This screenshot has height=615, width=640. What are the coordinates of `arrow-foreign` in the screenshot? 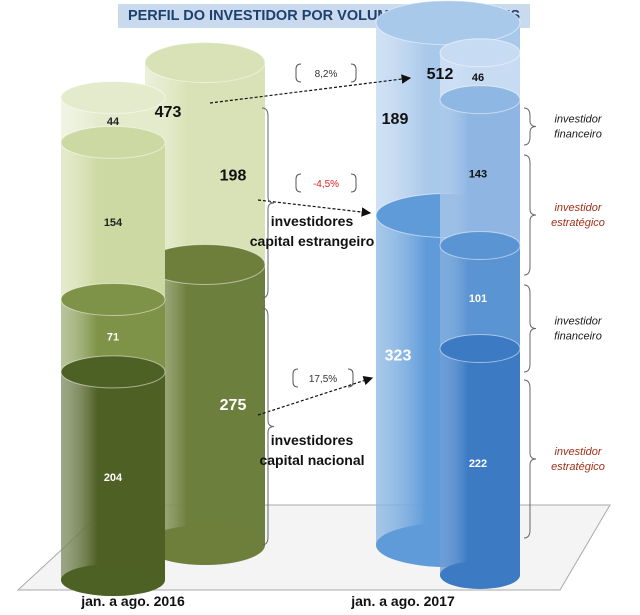 It's located at (314, 208).